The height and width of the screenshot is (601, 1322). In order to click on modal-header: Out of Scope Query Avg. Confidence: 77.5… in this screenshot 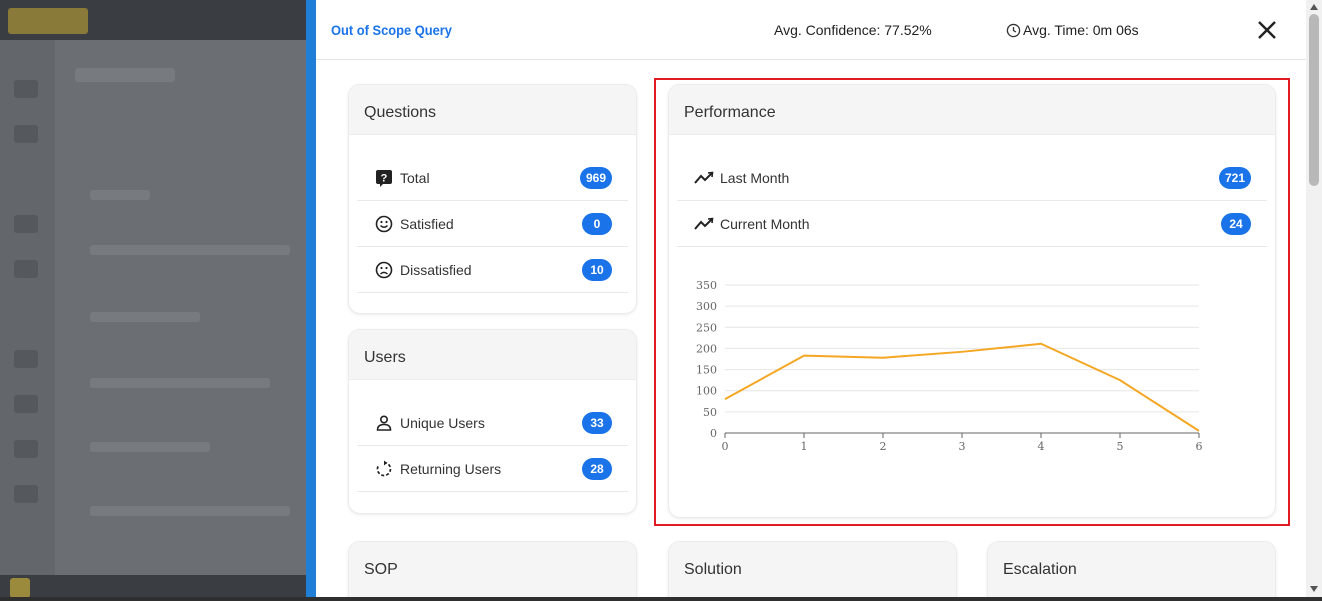, I will do `click(811, 30)`.